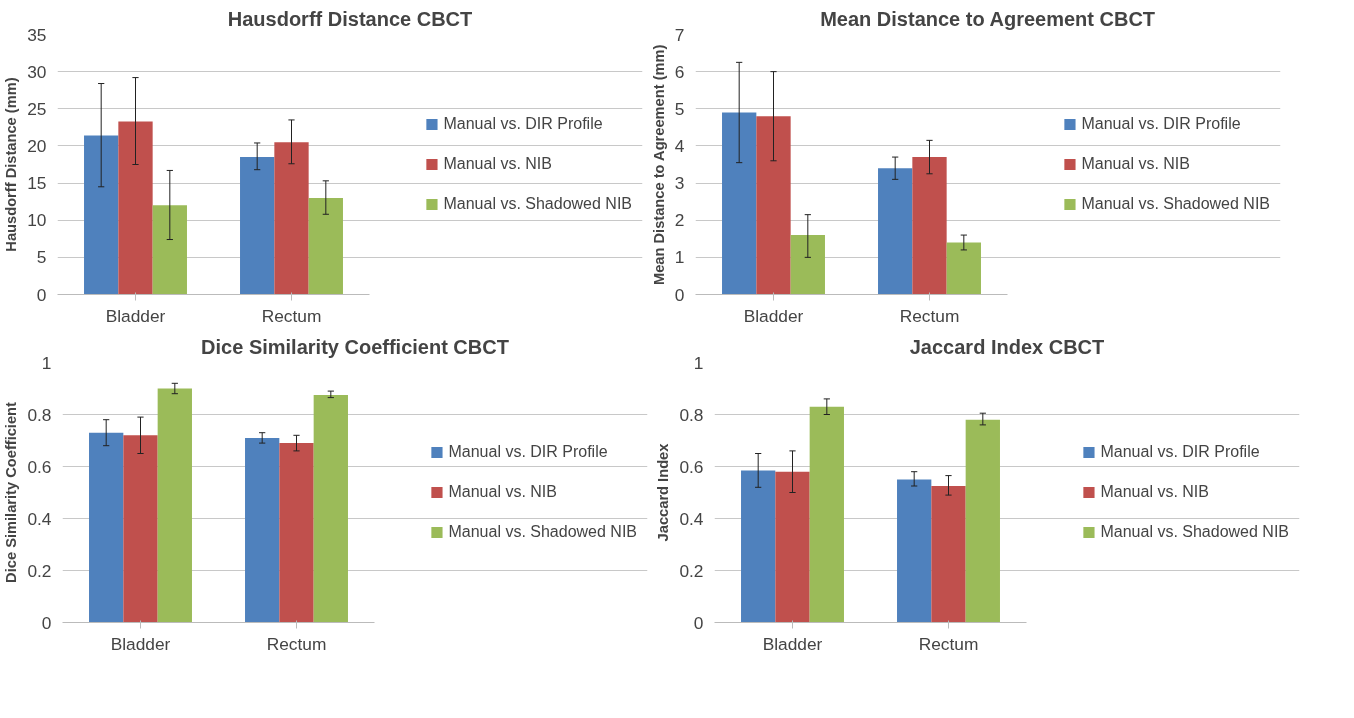  I want to click on y-tick-label: 7, so click(679, 34).